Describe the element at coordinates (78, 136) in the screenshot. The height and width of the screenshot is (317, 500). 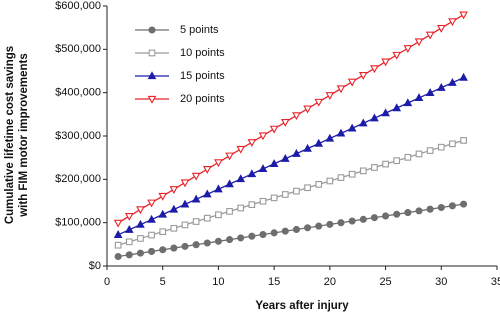
I see `y-tick-label: $300,000` at that location.